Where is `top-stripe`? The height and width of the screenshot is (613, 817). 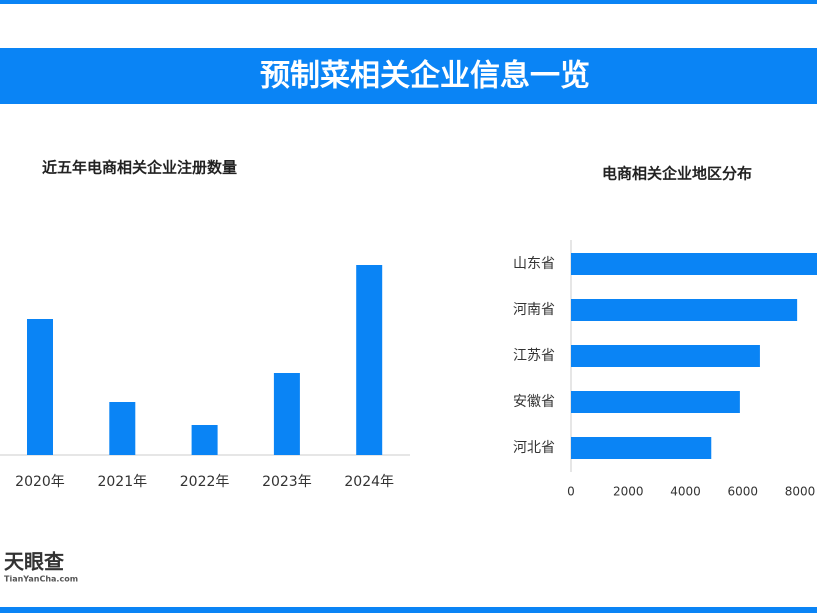 top-stripe is located at coordinates (408, 2).